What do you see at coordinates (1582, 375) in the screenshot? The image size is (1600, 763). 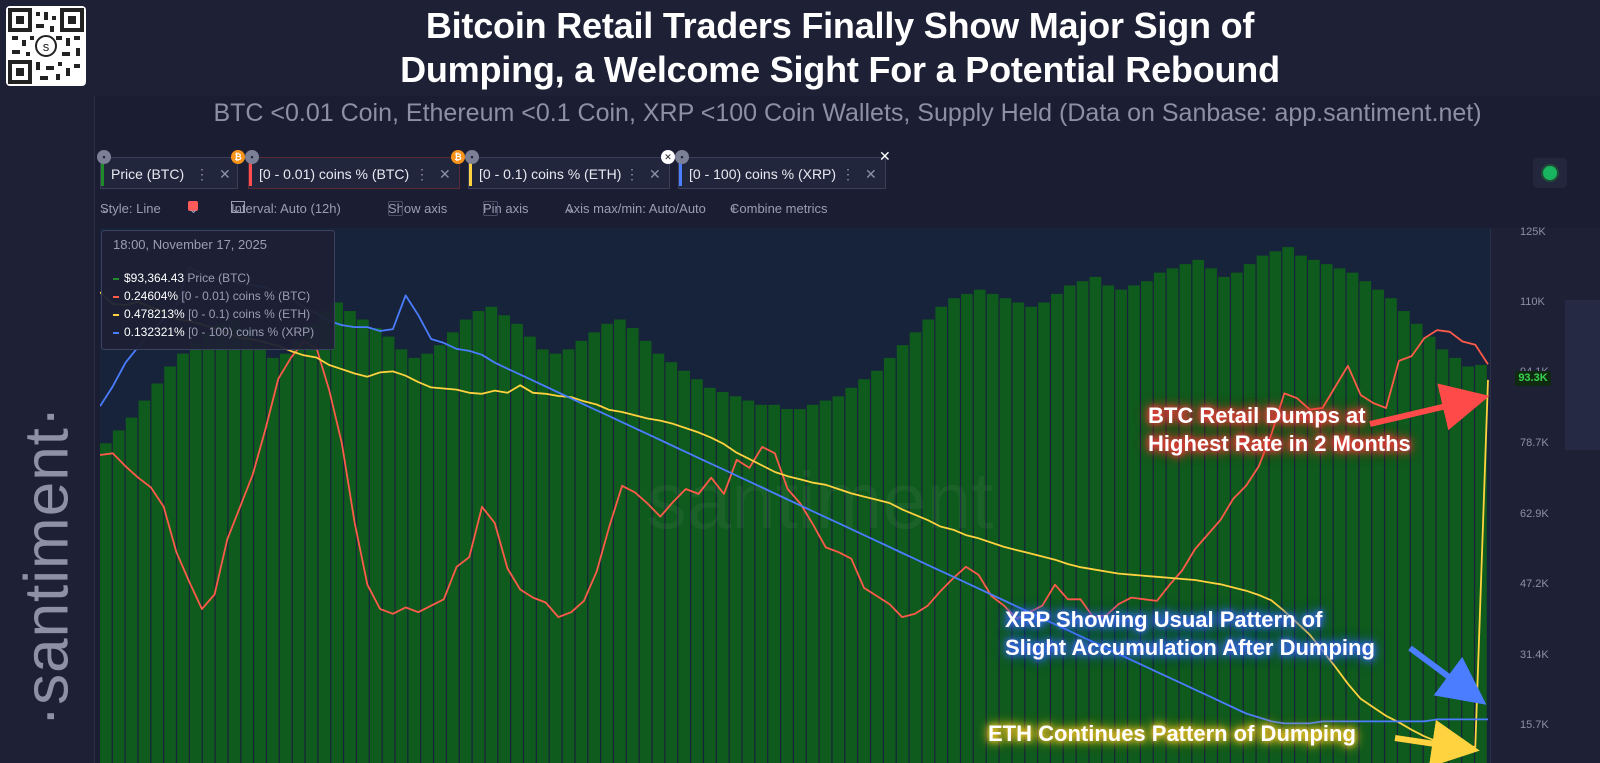 I see `right-edge-panel` at bounding box center [1582, 375].